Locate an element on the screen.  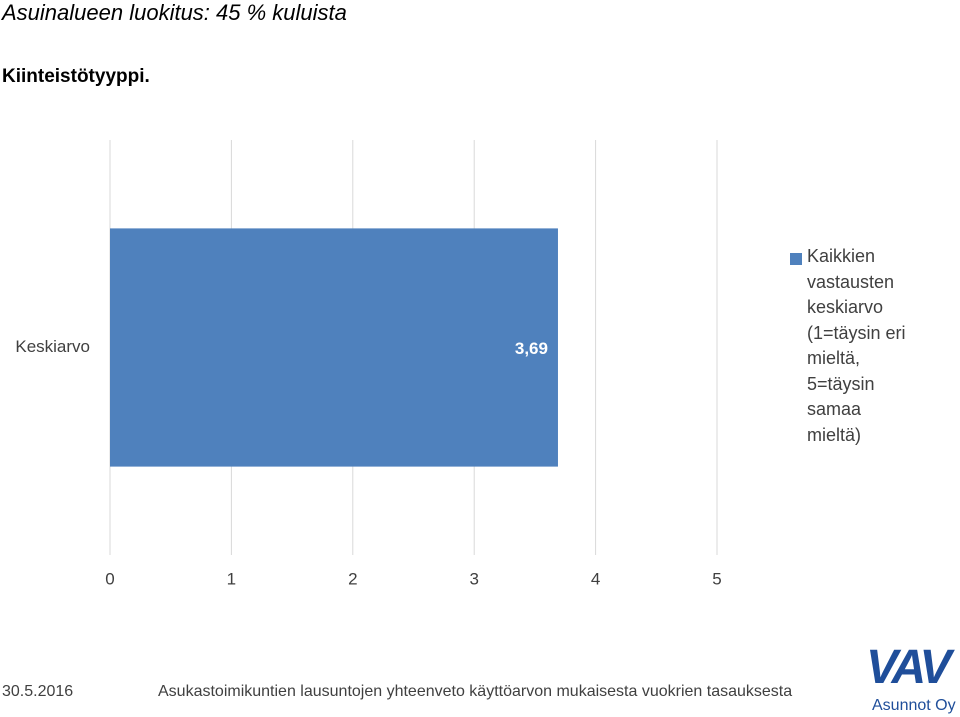
x-tick-label: 4 is located at coordinates (595, 578).